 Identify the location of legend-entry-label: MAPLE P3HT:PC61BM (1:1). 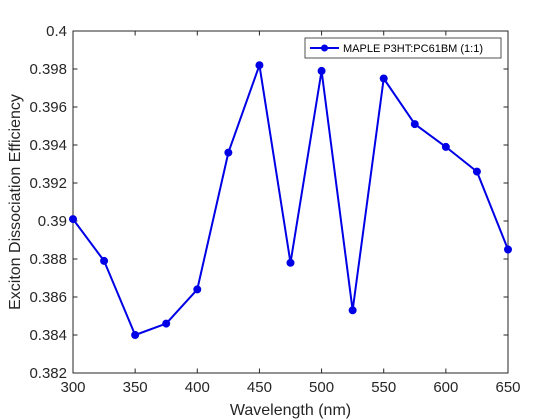
(413, 49).